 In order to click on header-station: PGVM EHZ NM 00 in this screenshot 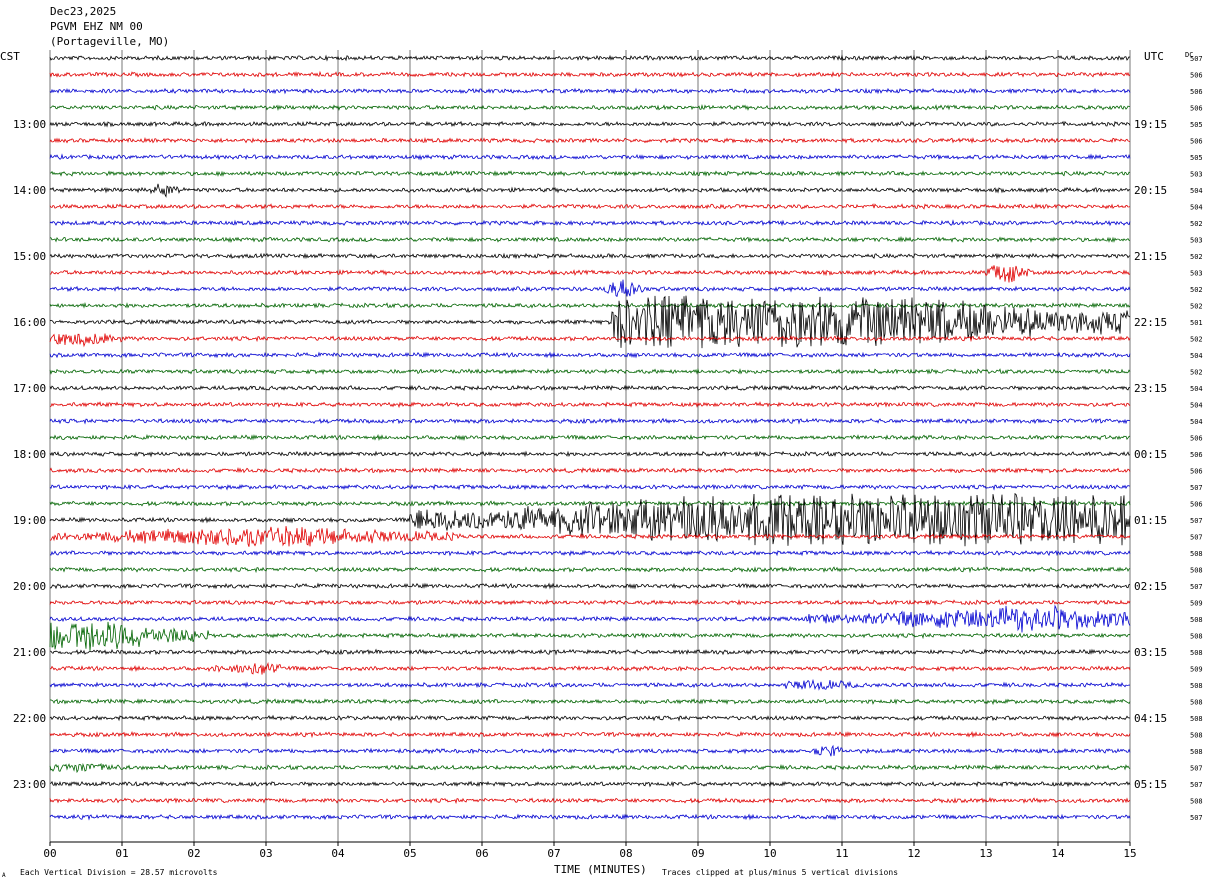, I will do `click(96, 26)`.